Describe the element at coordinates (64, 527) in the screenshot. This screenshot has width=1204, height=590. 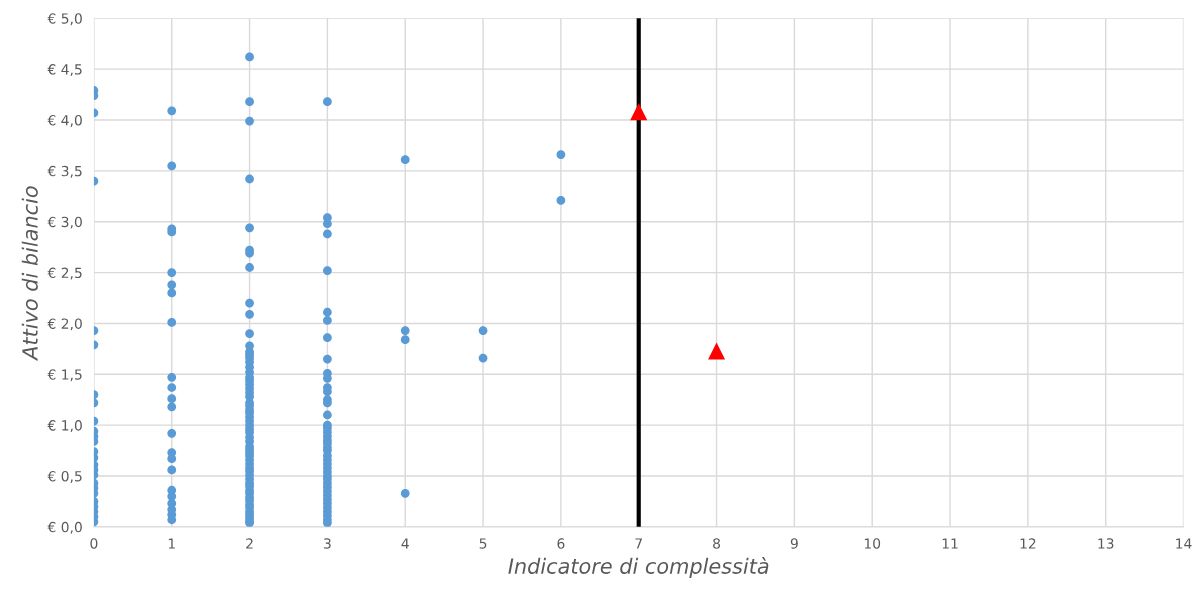
I see `y-tick-label: € 0,0` at that location.